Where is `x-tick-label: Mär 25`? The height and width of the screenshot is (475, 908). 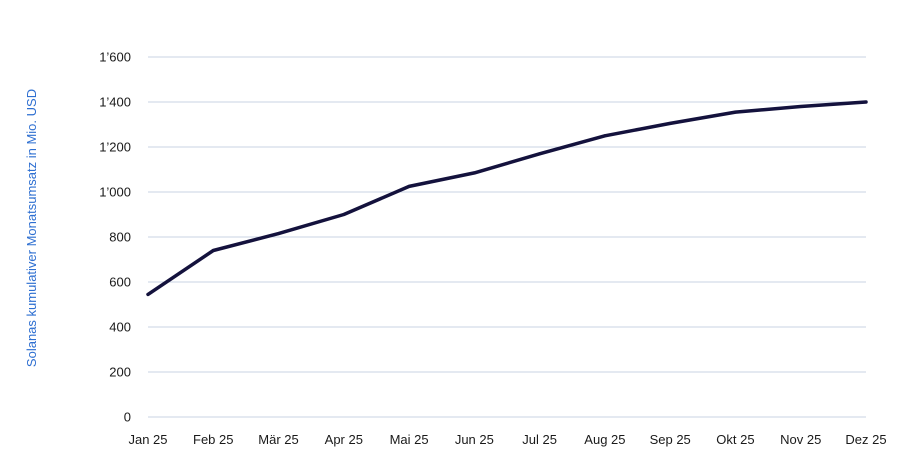 x-tick-label: Mär 25 is located at coordinates (278, 439).